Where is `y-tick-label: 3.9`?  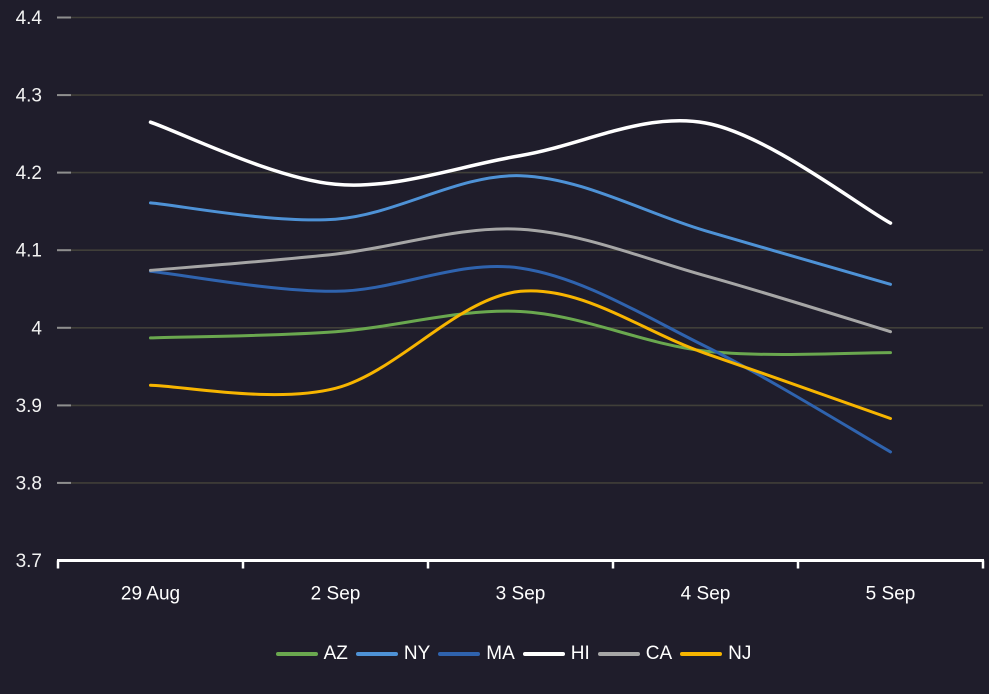
y-tick-label: 3.9 is located at coordinates (29, 406).